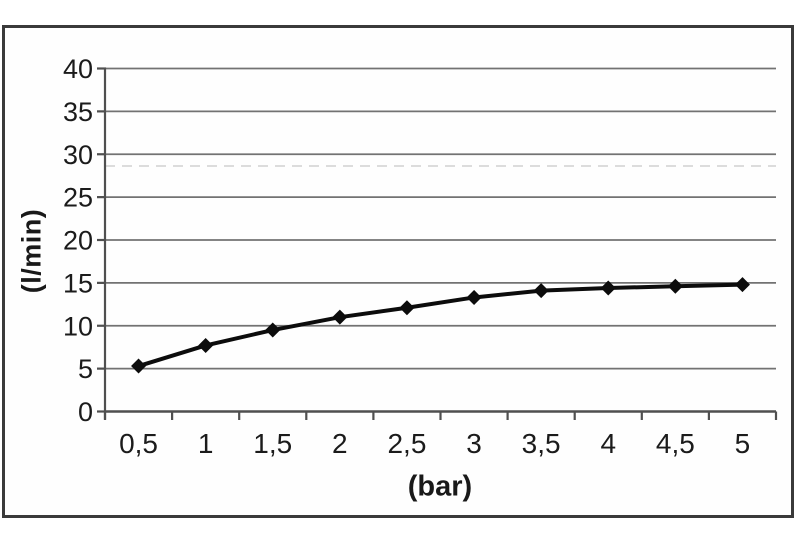 The height and width of the screenshot is (533, 800). I want to click on x-tick-label: 1,5, so click(272, 443).